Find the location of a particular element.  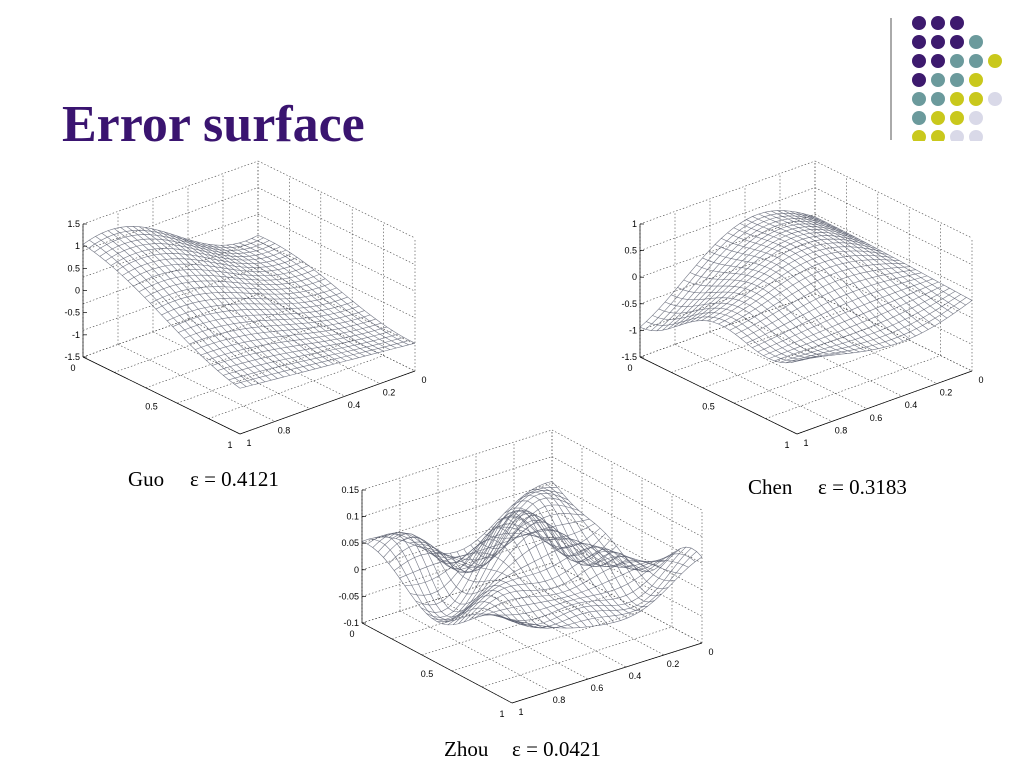

z-tick-label: -0.5 is located at coordinates (72, 313).